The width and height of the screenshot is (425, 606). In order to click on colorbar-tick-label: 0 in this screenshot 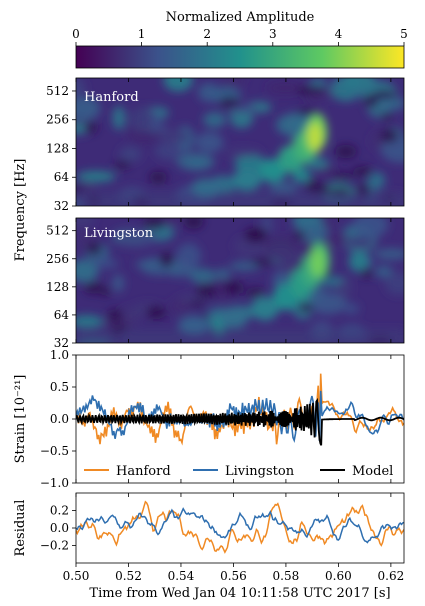, I will do `click(76, 34)`.